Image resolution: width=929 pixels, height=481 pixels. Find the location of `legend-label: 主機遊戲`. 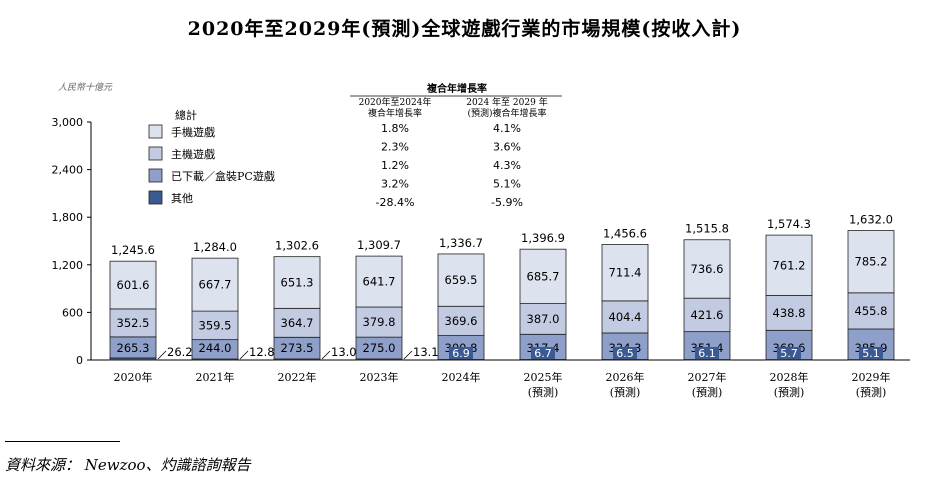

legend-label: 主機遊戲 is located at coordinates (193, 154).